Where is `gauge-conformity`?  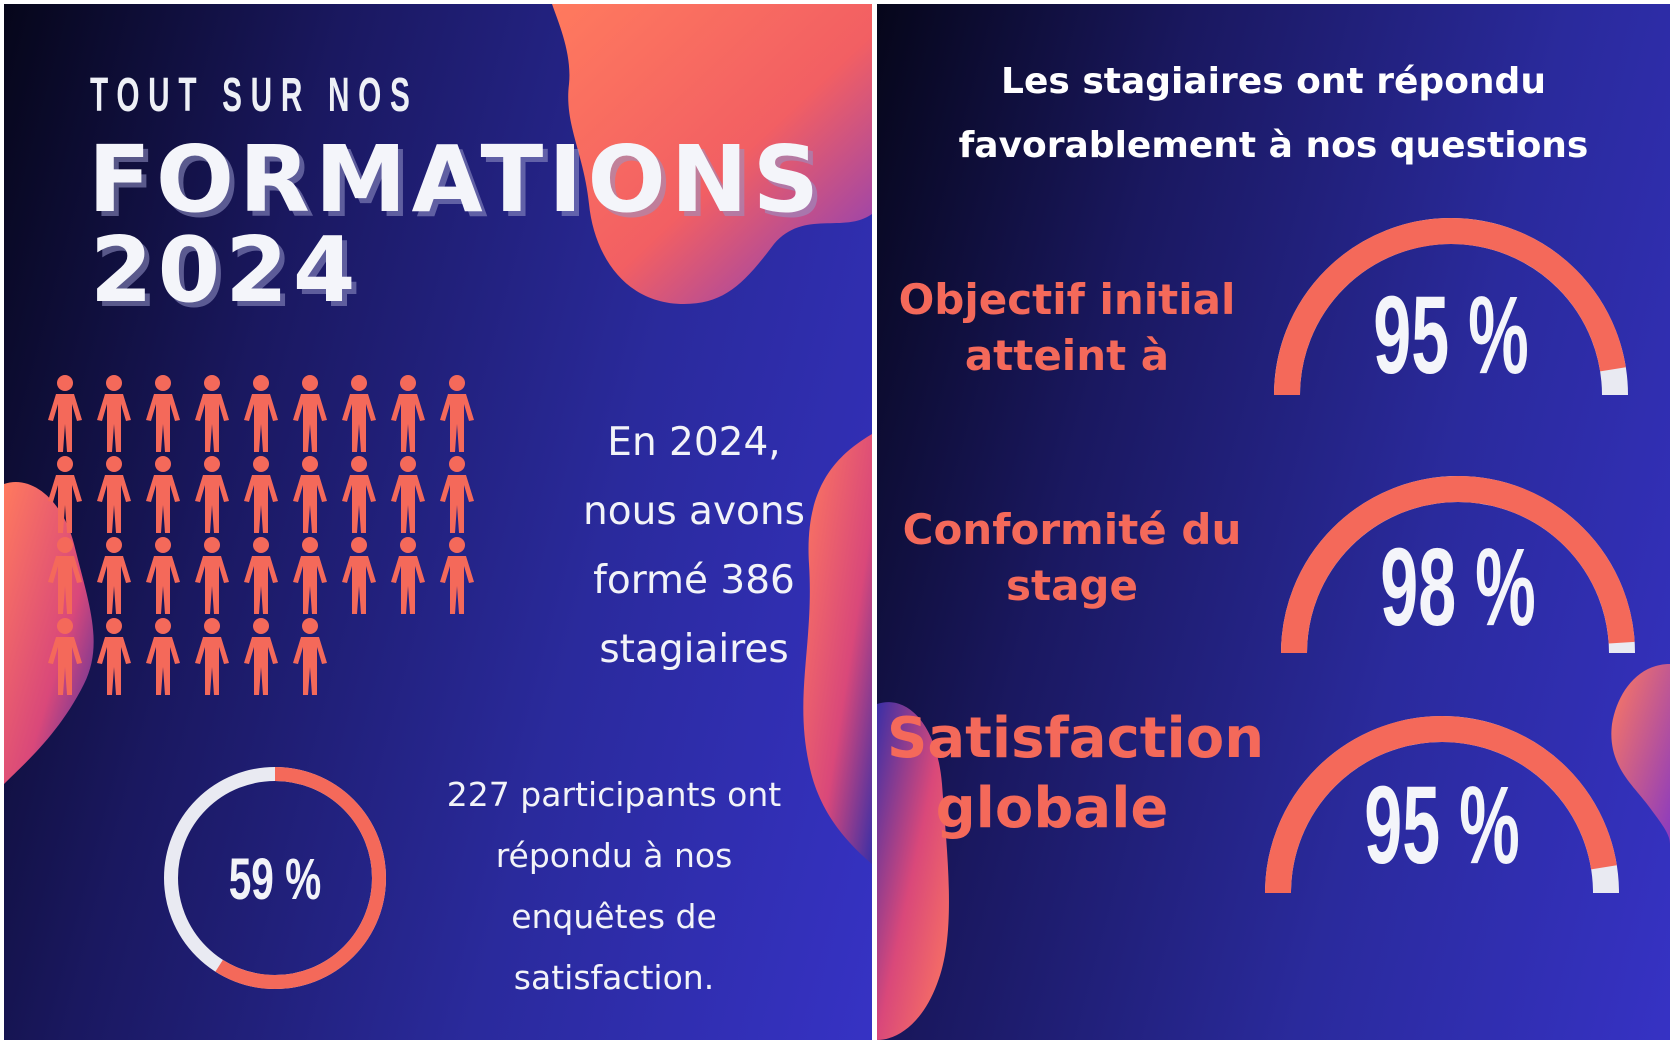
gauge-conformity is located at coordinates (1458, 565).